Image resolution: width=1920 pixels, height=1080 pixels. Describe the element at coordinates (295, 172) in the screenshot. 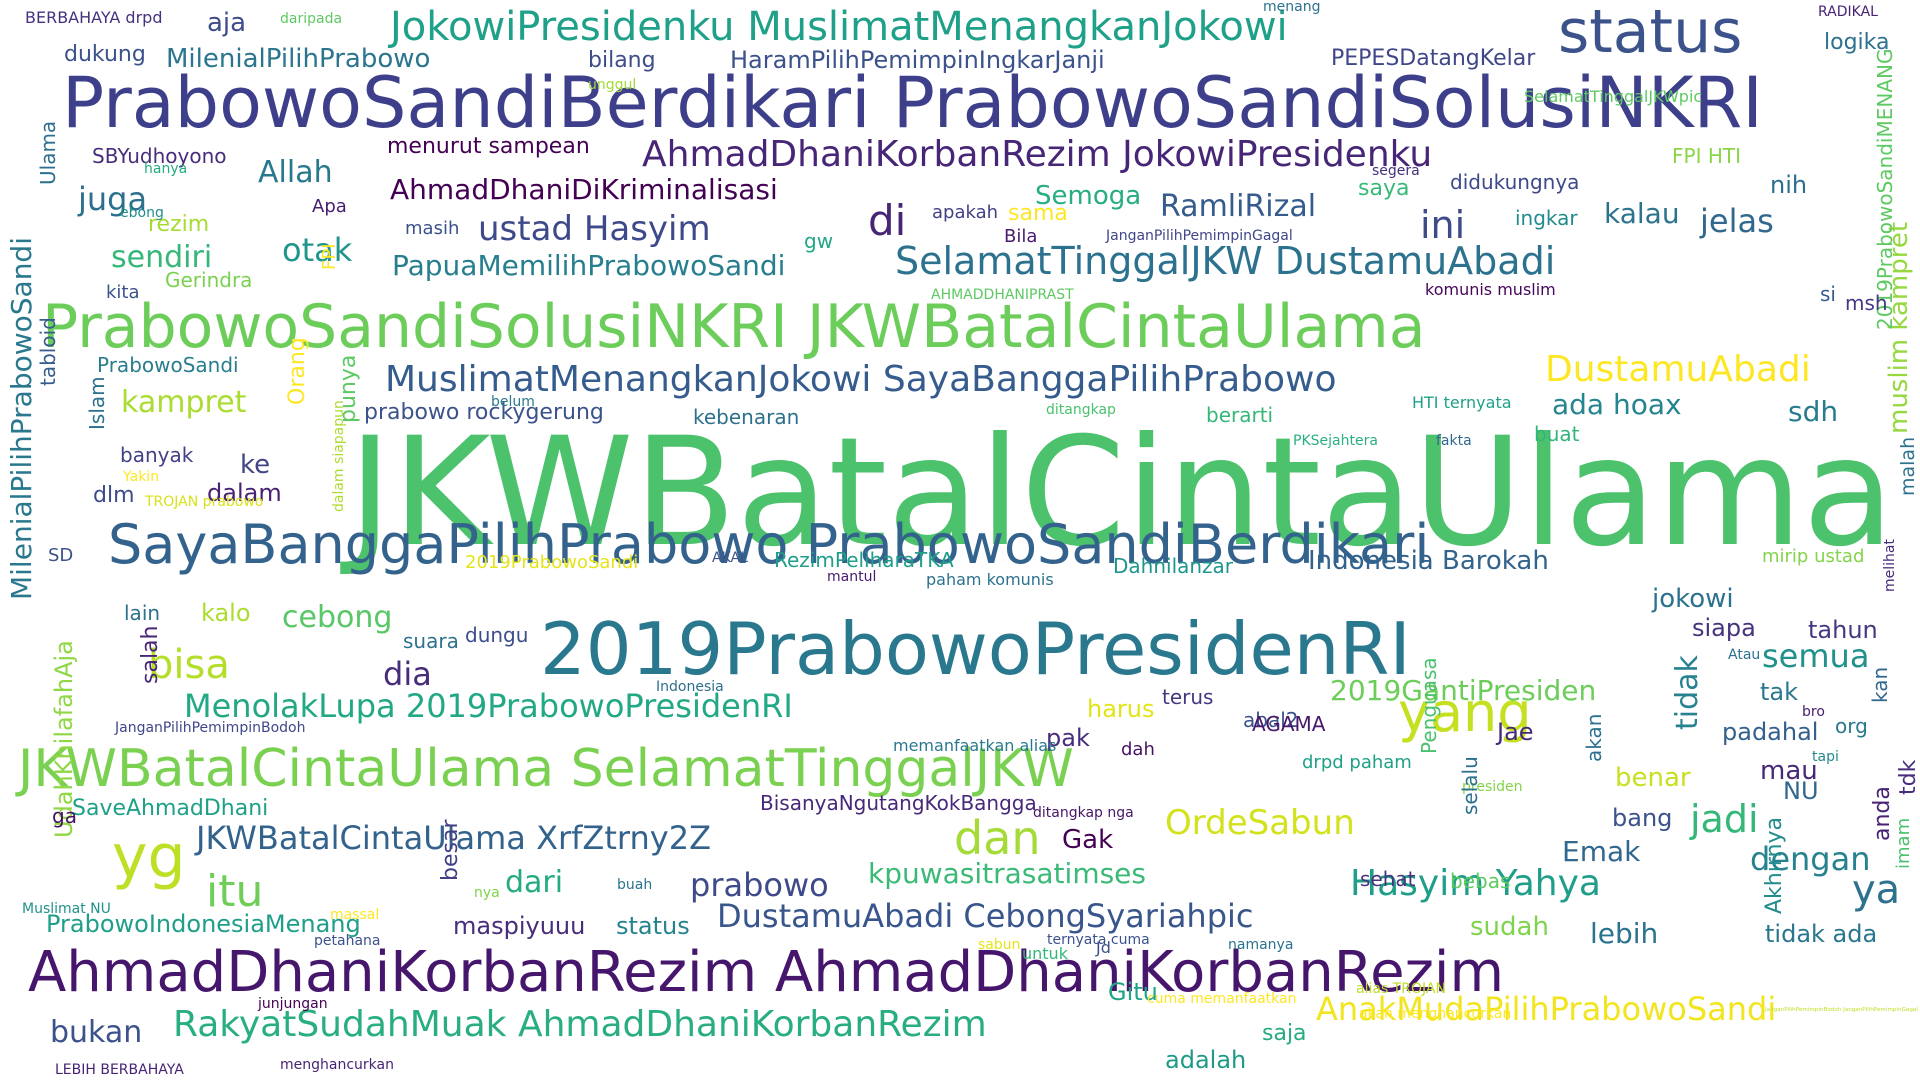

I see `cloud-word: Allah` at that location.